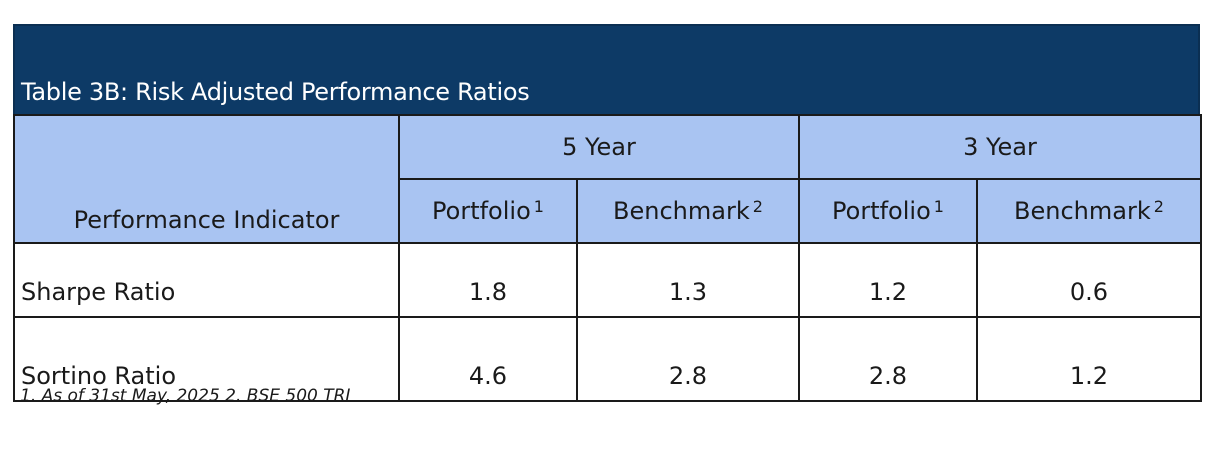  I want to click on cell-value: 0.6, so click(1089, 280).